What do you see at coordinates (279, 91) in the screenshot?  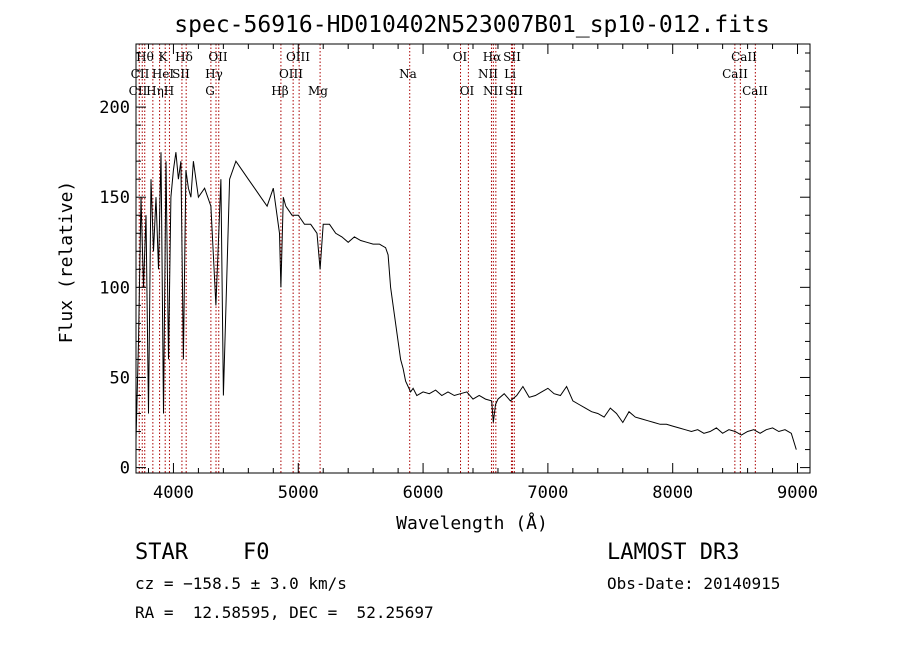 I see `line-id-label: Hβ` at bounding box center [279, 91].